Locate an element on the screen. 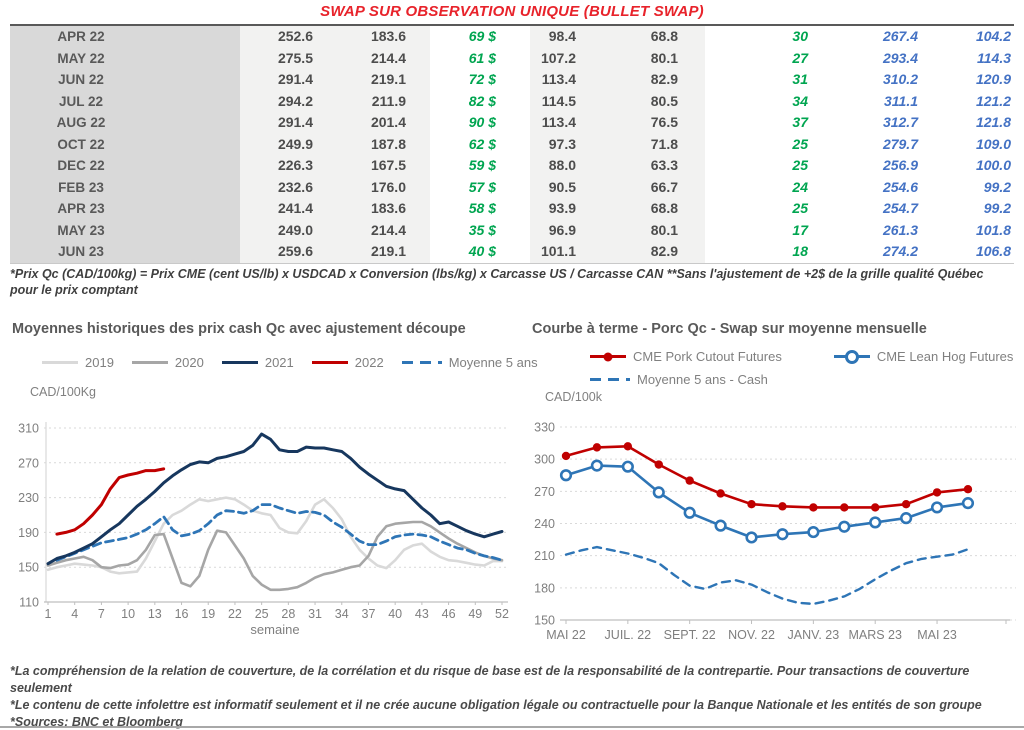 The width and height of the screenshot is (1024, 730). value-cell: 113.4 is located at coordinates (570, 123).